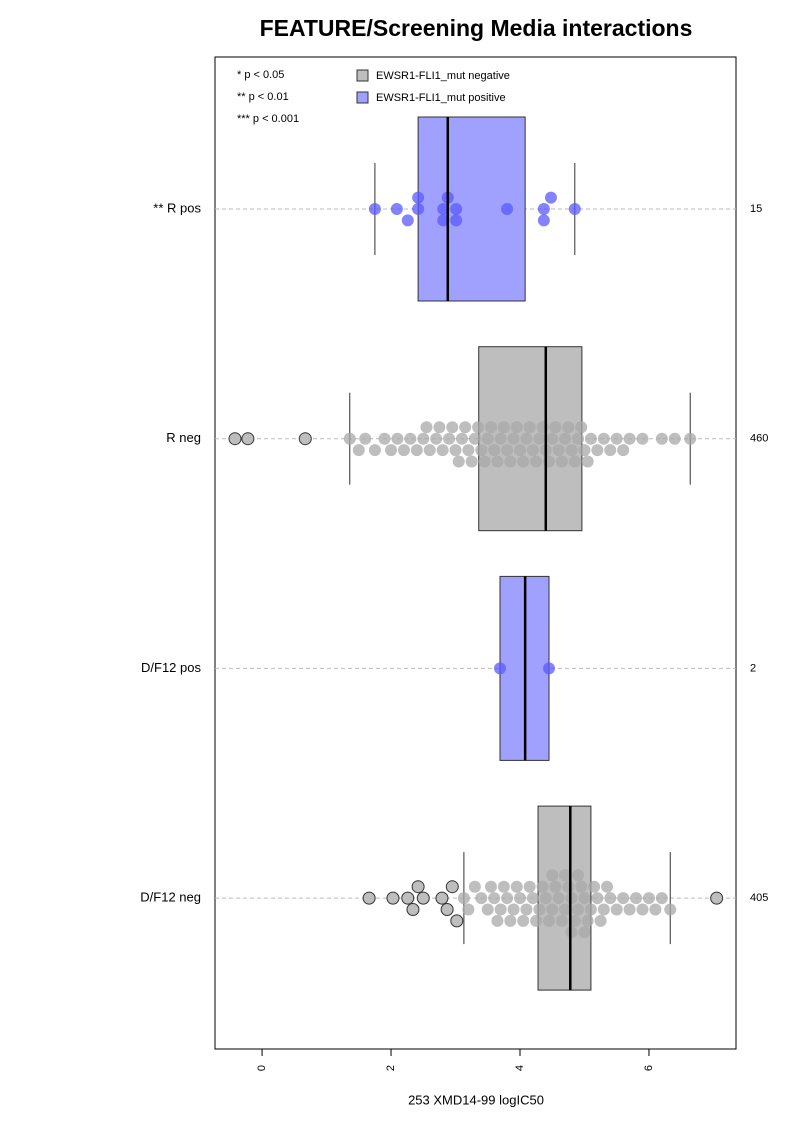  What do you see at coordinates (443, 76) in the screenshot?
I see `legend-label: EWSR1-FLI1_mut negative` at bounding box center [443, 76].